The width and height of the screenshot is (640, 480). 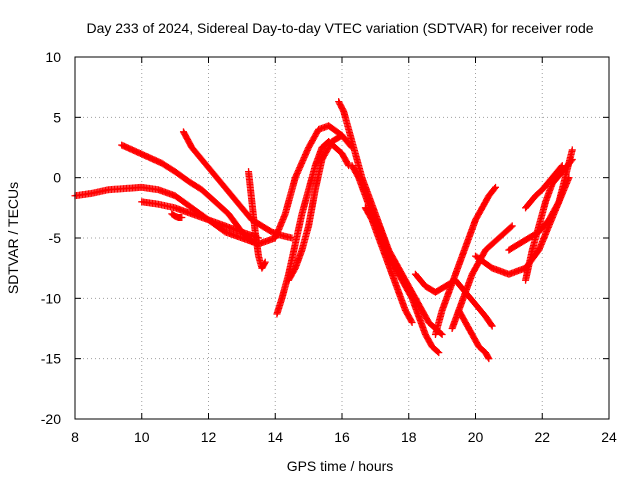 I want to click on y-tick-label: -10, so click(x=51, y=298).